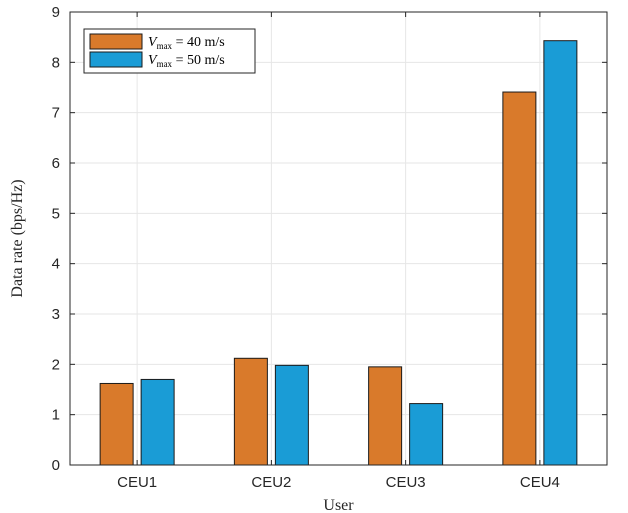  I want to click on x-tick-label: CEU2, so click(271, 482).